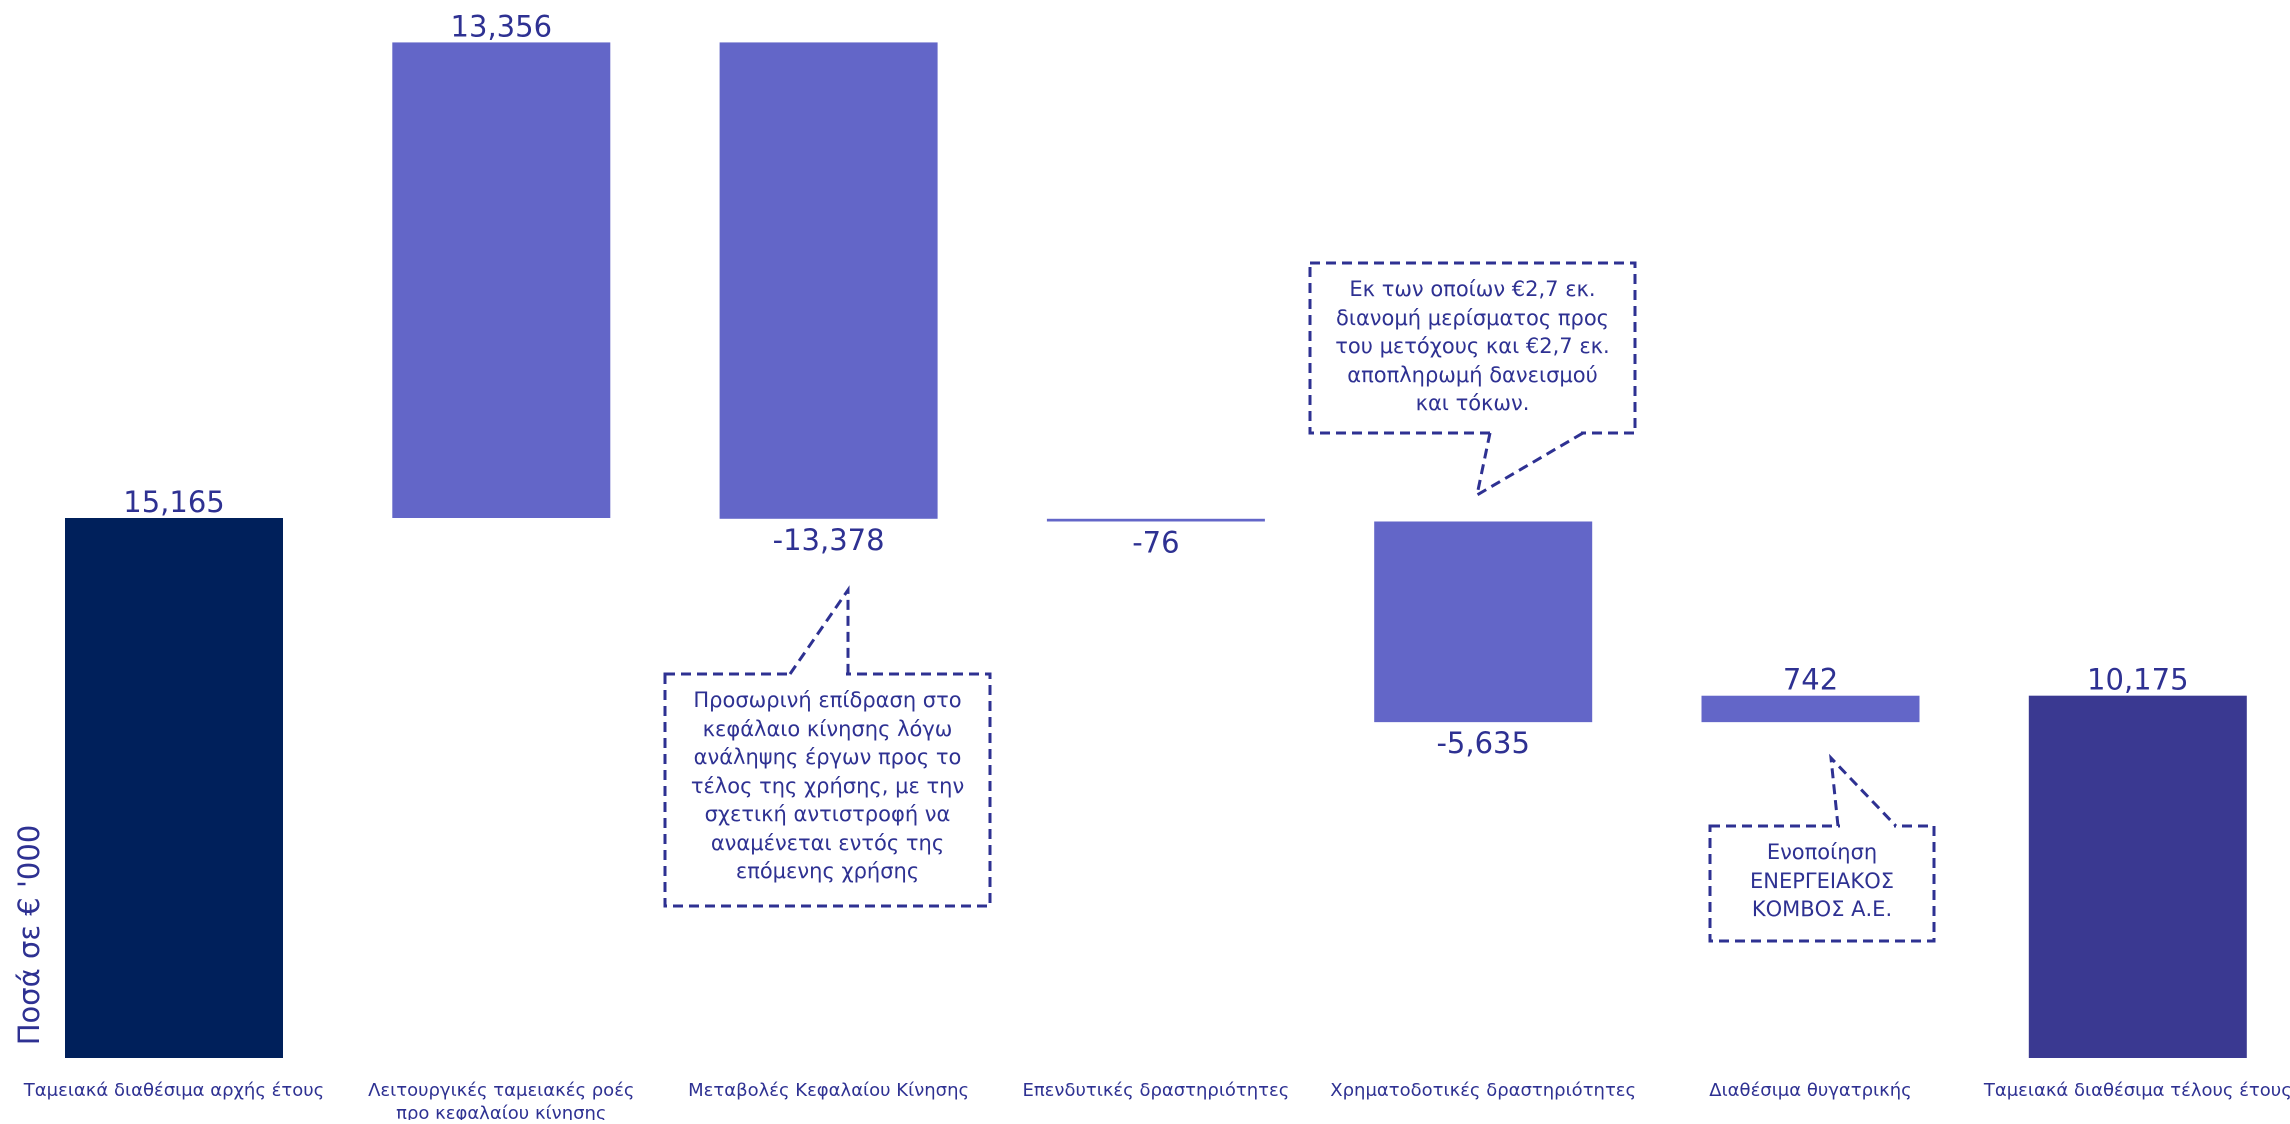 The height and width of the screenshot is (1124, 2290). Describe the element at coordinates (819, 630) in the screenshot. I see `working-capital-note-pointer` at that location.